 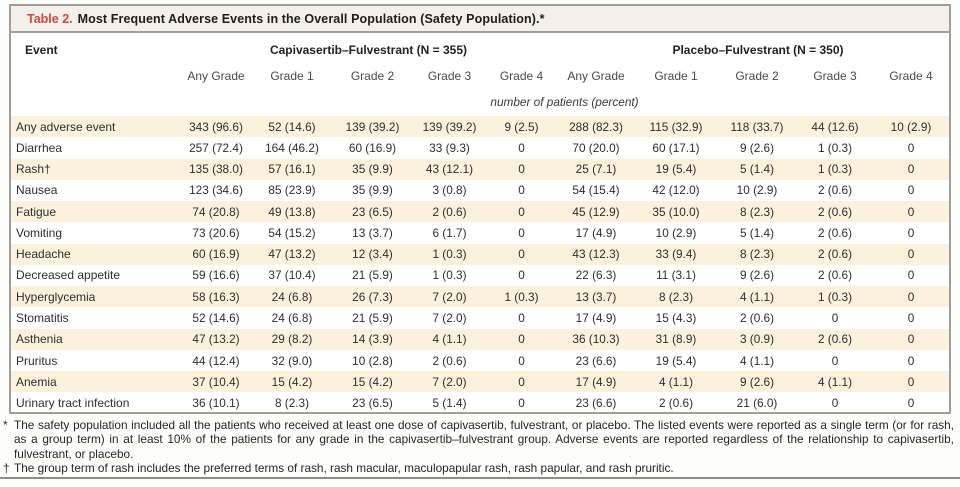 I want to click on value-cell: 35 (10.0), so click(x=676, y=211).